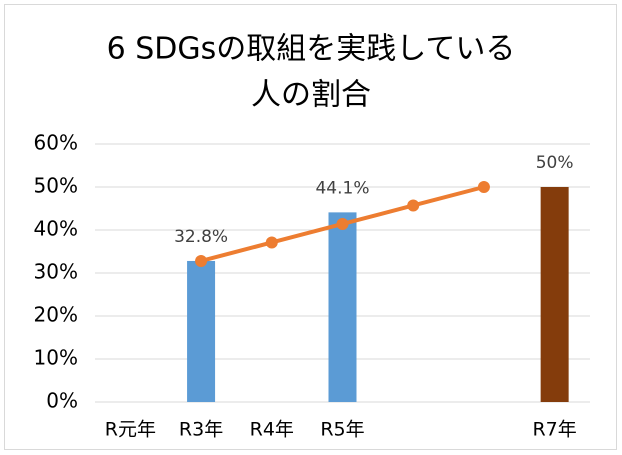  What do you see at coordinates (554, 430) in the screenshot?
I see `x-tick-label: R7年` at bounding box center [554, 430].